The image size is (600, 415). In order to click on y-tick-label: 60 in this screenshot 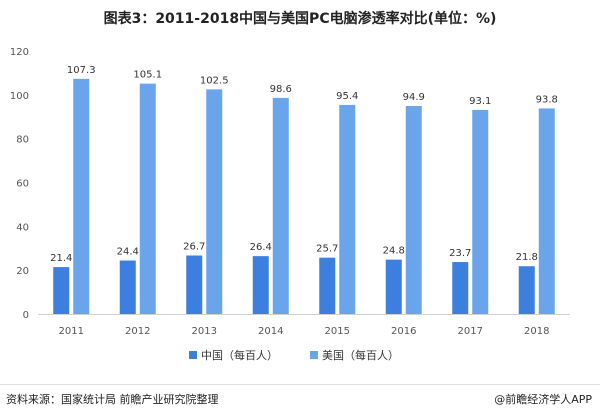, I will do `click(22, 184)`.